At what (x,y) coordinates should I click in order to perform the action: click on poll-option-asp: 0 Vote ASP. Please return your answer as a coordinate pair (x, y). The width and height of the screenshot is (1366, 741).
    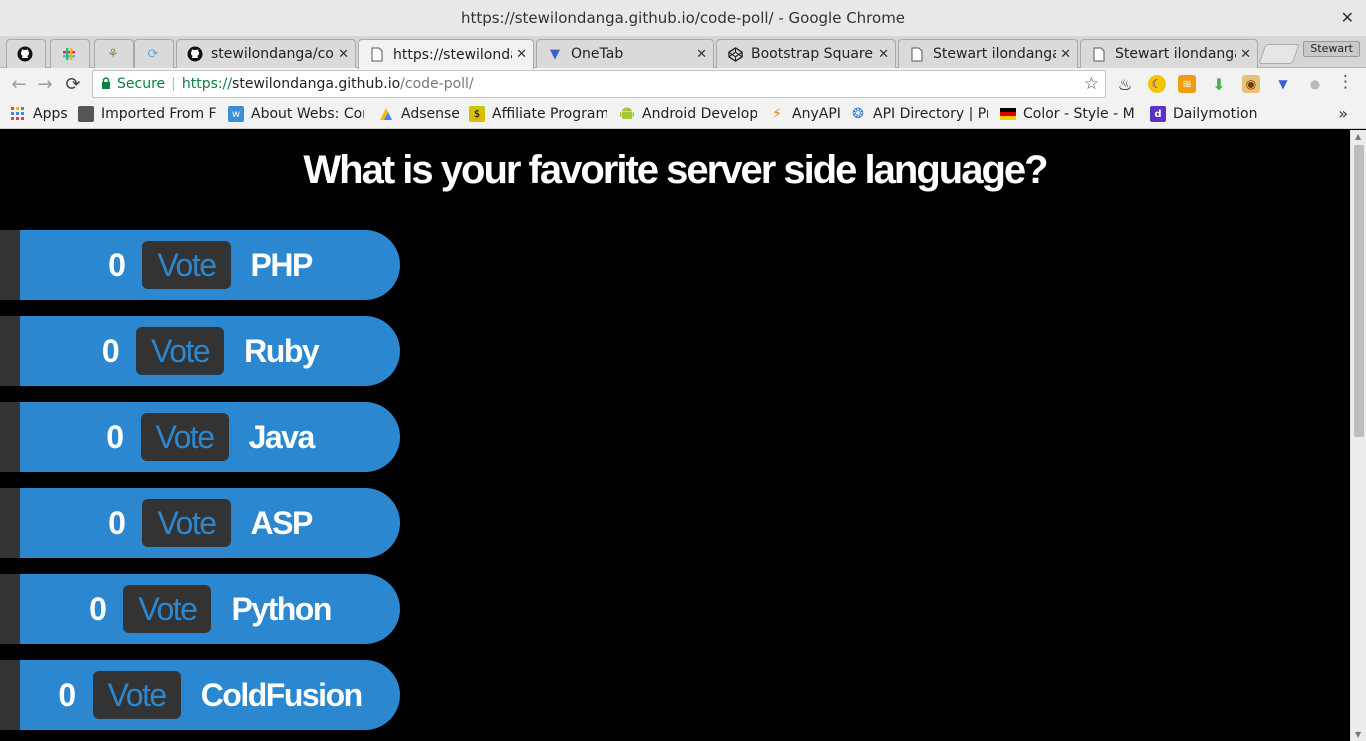
    Looking at the image, I should click on (200, 523).